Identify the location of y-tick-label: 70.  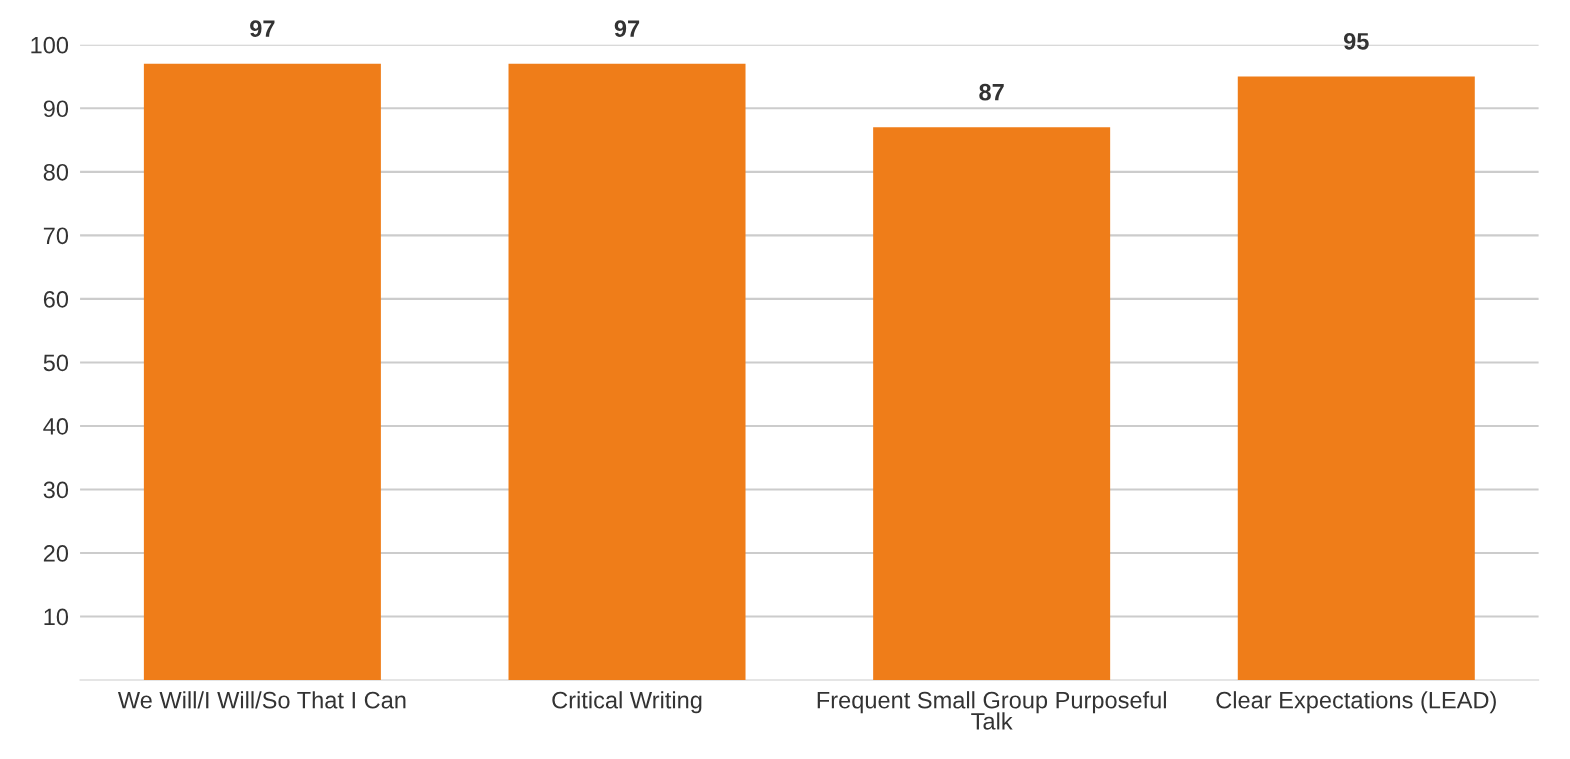
(56, 236).